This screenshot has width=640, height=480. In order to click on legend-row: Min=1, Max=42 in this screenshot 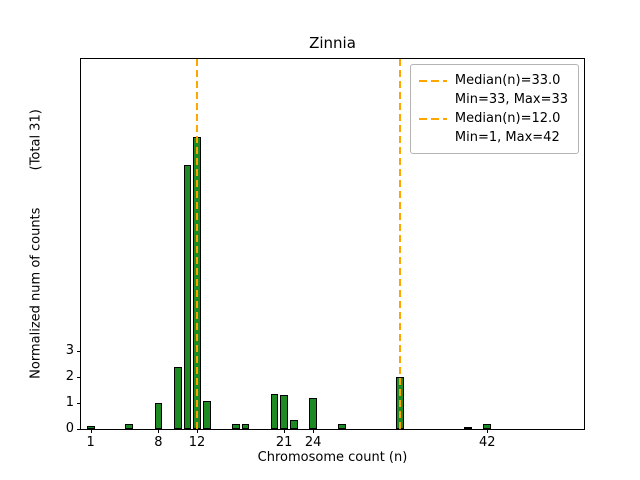, I will do `click(493, 137)`.